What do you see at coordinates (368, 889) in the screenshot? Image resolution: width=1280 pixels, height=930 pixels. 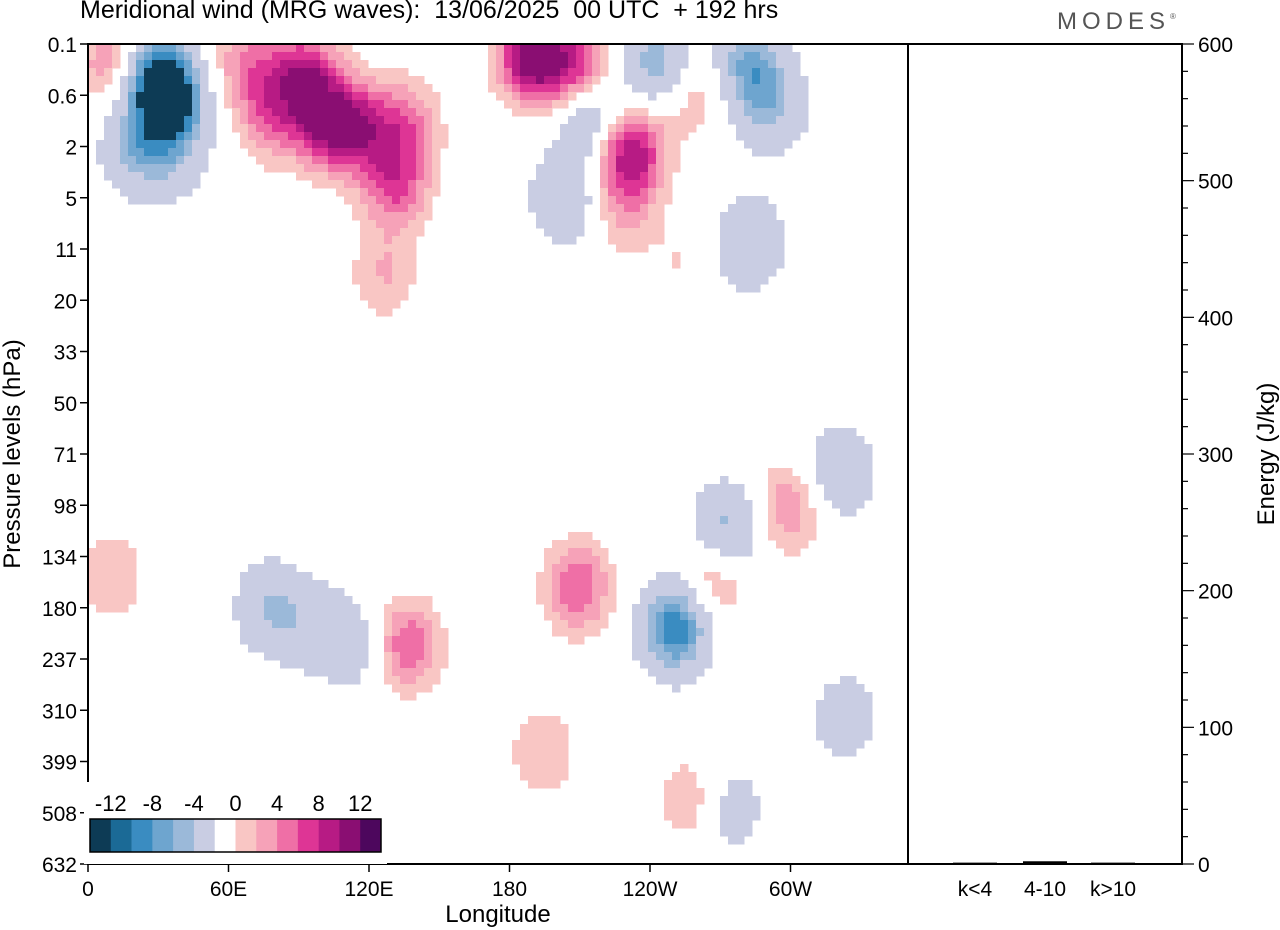 I see `x-tick-label: 120E` at bounding box center [368, 889].